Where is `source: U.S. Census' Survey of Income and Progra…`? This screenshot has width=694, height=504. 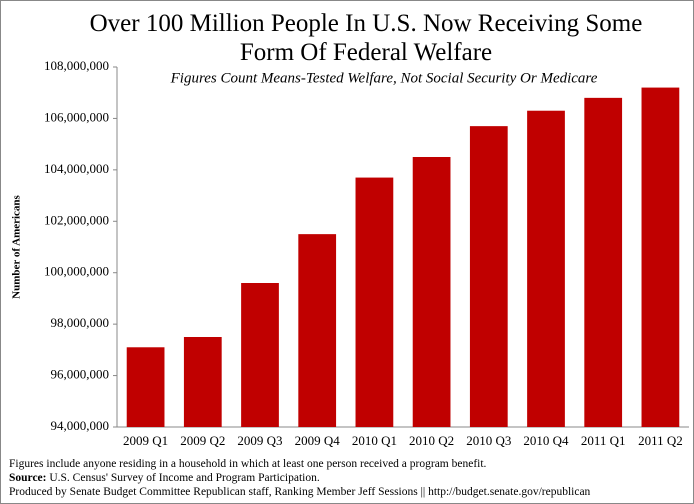
source: U.S. Census' Survey of Income and Progra… is located at coordinates (184, 478).